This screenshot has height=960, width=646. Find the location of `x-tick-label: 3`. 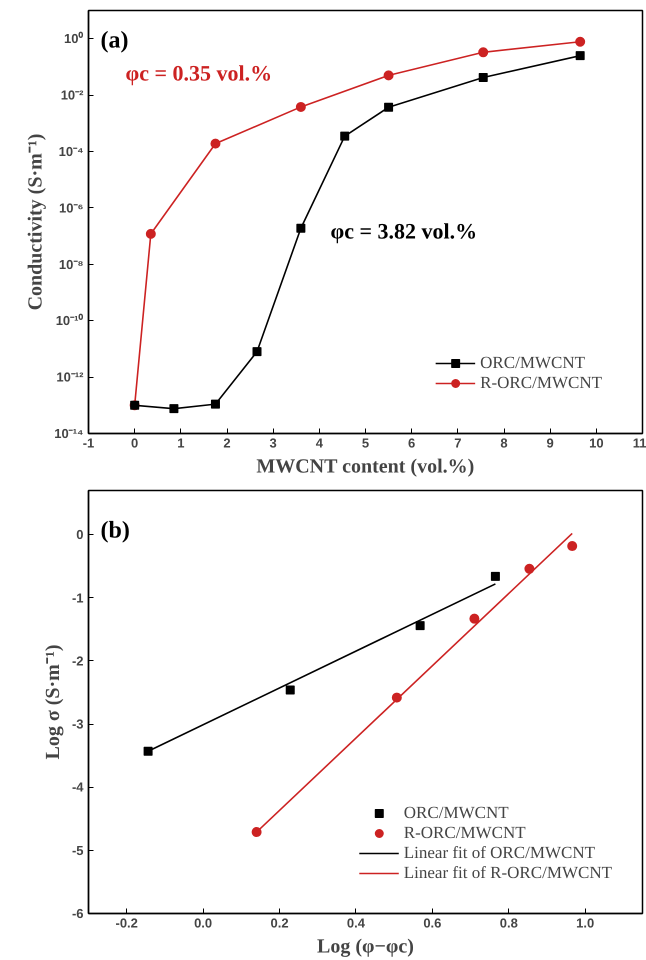

x-tick-label: 3 is located at coordinates (273, 443).